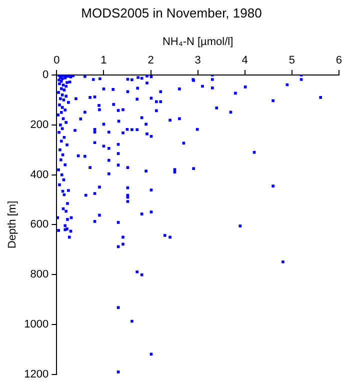  Describe the element at coordinates (103, 60) in the screenshot. I see `x-tick-label: 1` at that location.